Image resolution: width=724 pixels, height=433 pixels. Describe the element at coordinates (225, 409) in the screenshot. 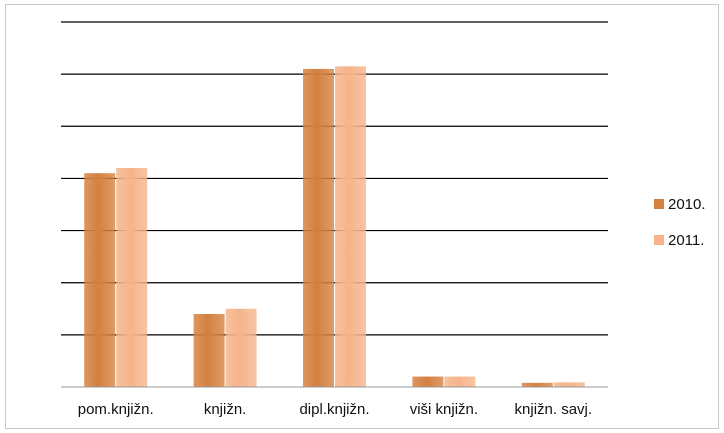

I see `x-tick-label-2: knjižn.` at that location.